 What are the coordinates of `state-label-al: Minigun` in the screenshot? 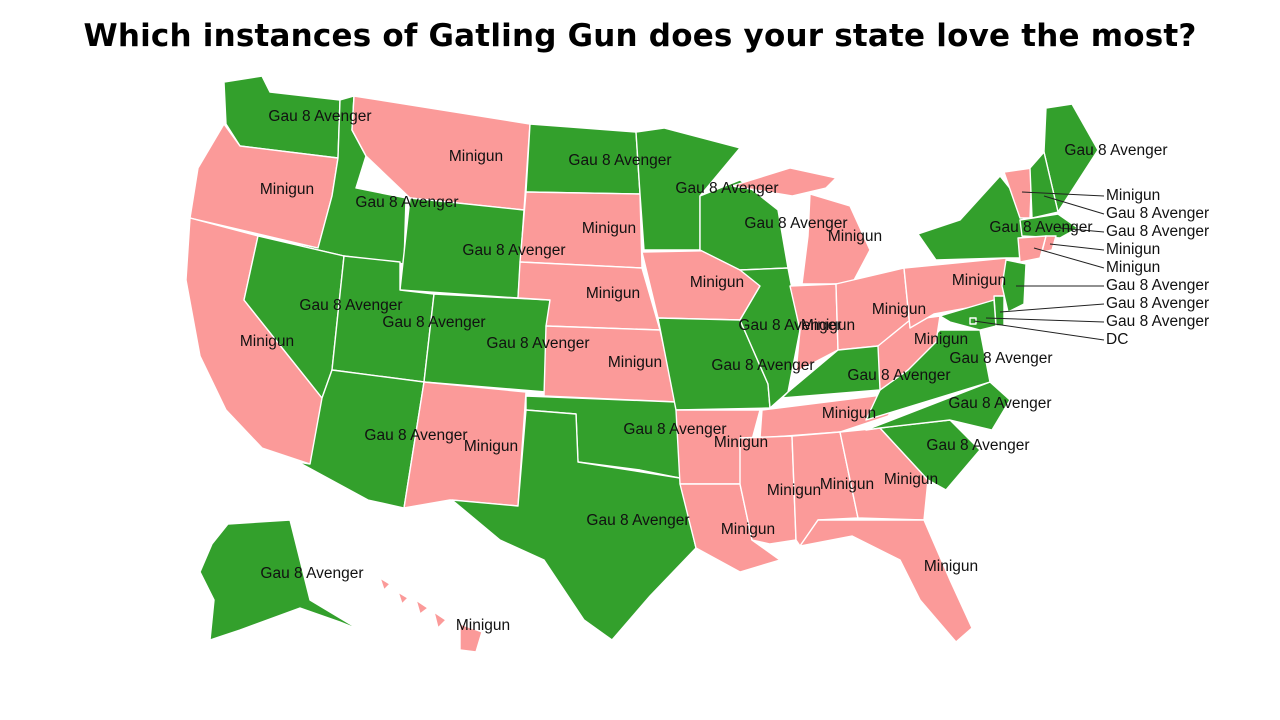 It's located at (847, 484).